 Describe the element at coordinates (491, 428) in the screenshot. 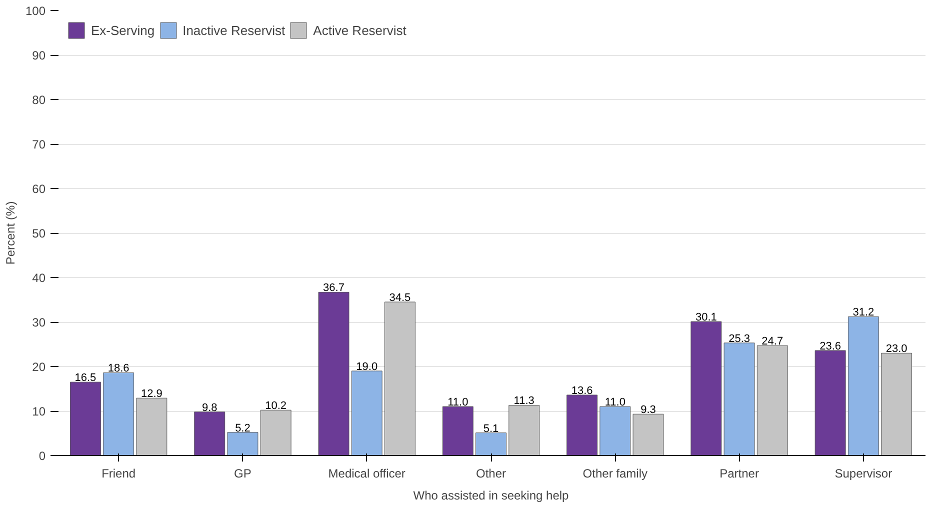

I see `data-label: 5.1` at that location.